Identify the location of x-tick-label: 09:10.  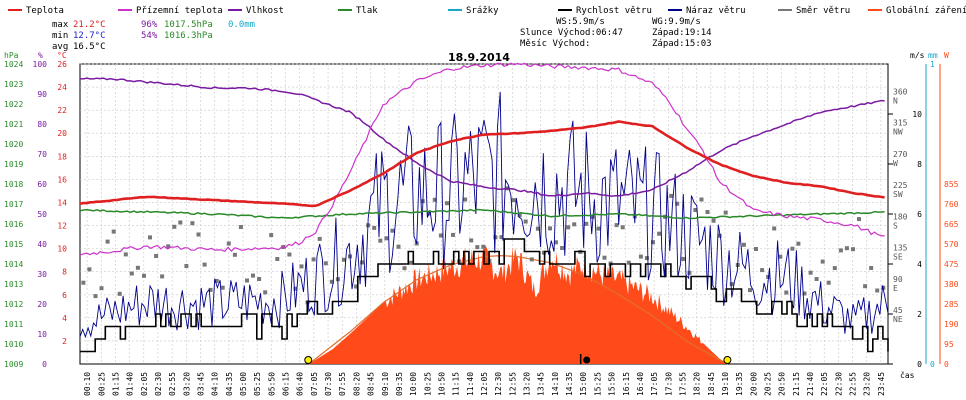
(385, 384).